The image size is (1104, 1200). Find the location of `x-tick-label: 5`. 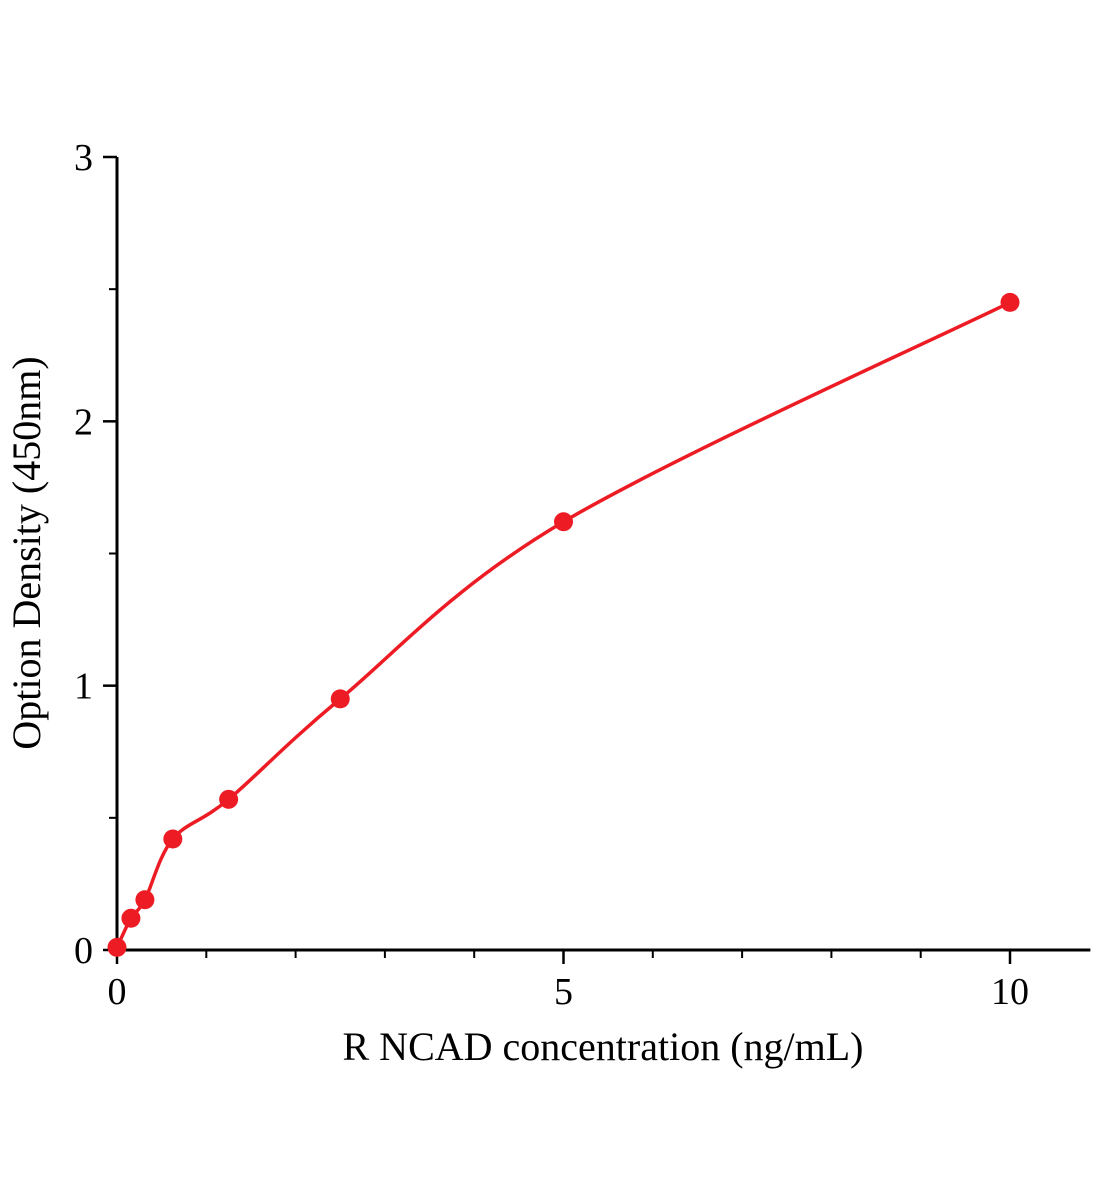

x-tick-label: 5 is located at coordinates (563, 992).